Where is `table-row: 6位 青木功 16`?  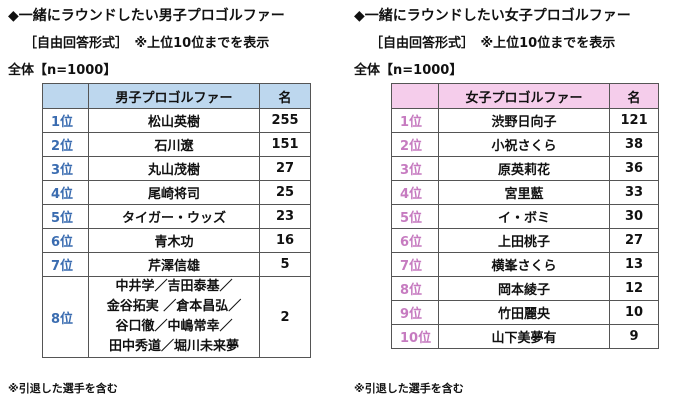
table-row: 6位 青木功 16 is located at coordinates (176, 240).